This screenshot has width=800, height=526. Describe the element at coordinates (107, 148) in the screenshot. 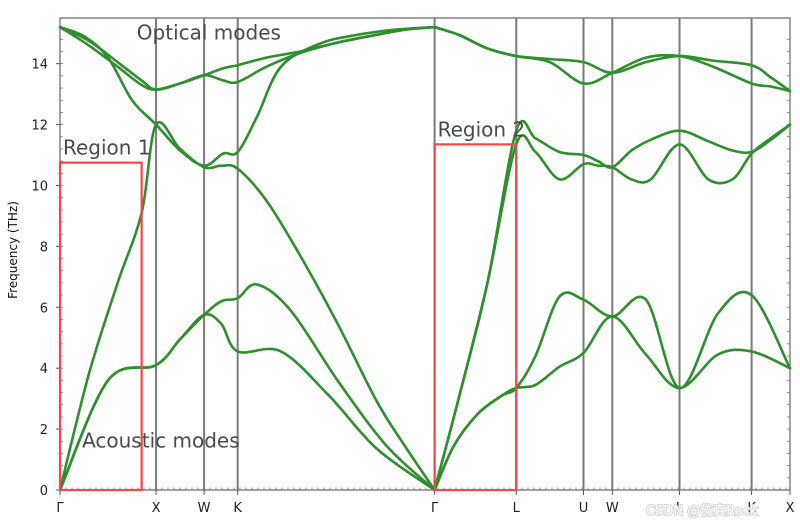

I see `region-label-1: Region 1` at that location.